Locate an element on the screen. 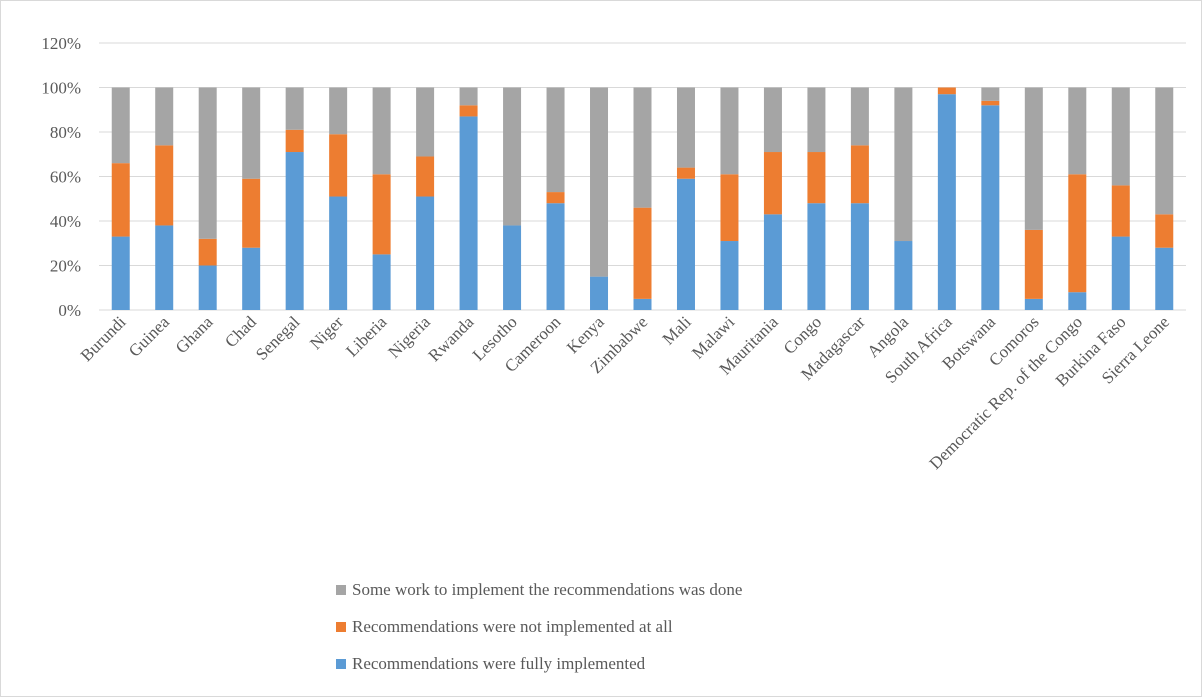  x-category-label: Liberia is located at coordinates (366, 336).